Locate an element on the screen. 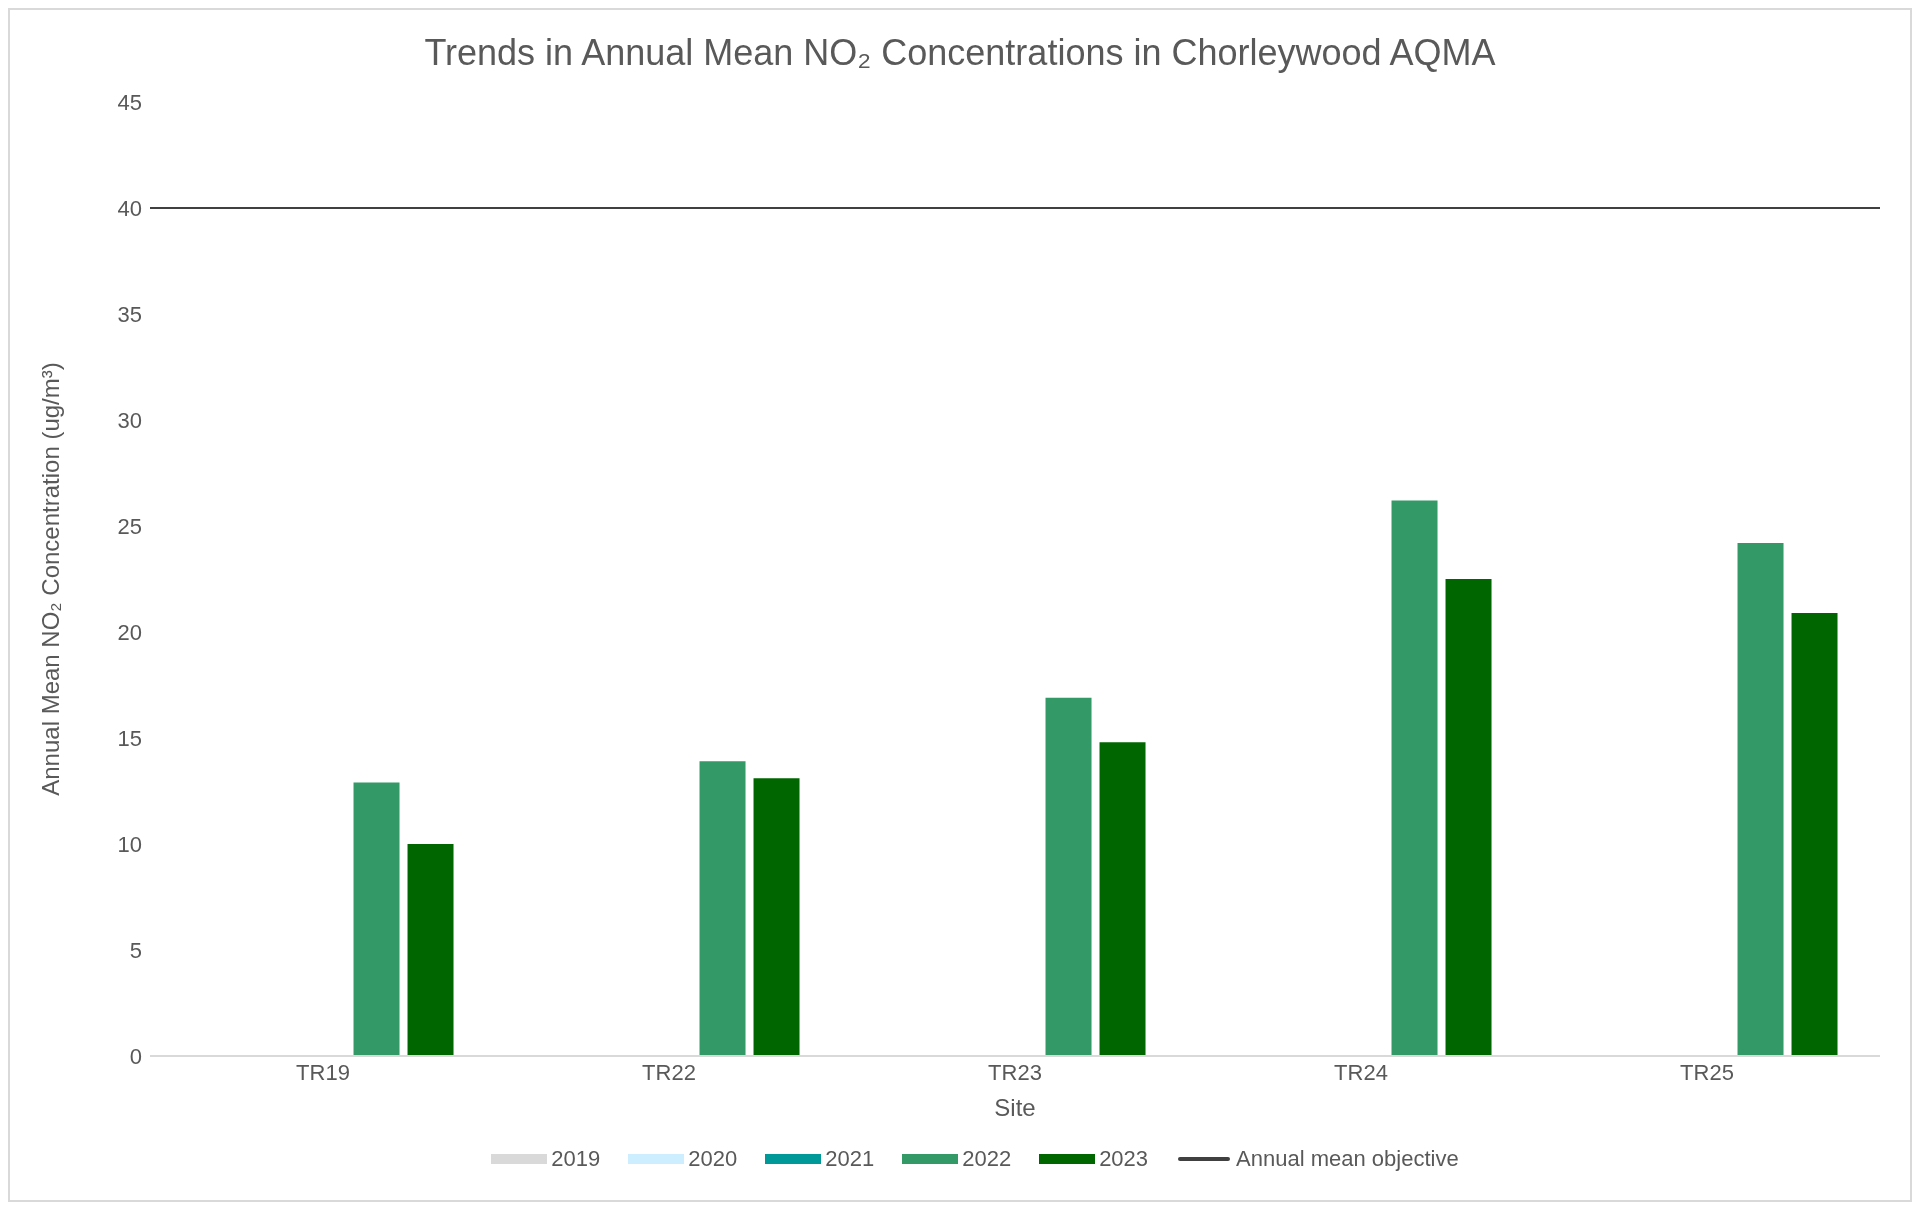 This screenshot has width=1932, height=1209. x-axis-title: Site is located at coordinates (1015, 1107).